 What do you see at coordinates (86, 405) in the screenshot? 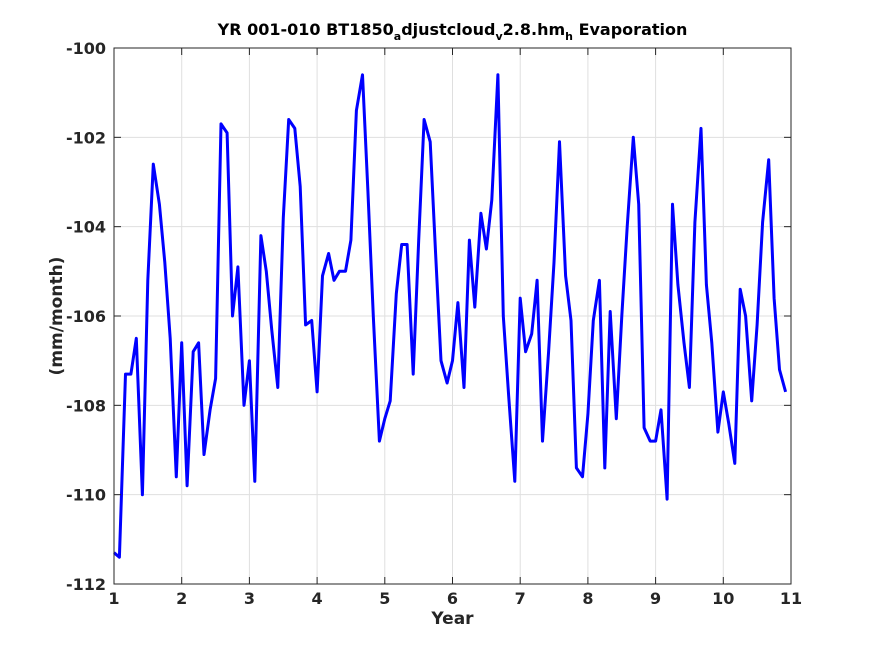
I see `y-tick-label: -108` at bounding box center [86, 405].